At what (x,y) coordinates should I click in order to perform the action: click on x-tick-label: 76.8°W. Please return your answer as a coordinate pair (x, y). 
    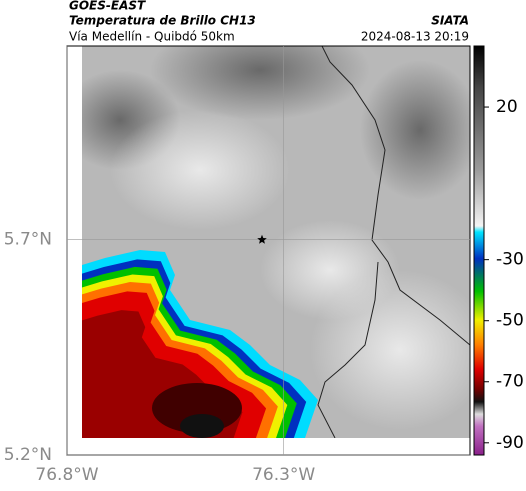
    Looking at the image, I should click on (66, 475).